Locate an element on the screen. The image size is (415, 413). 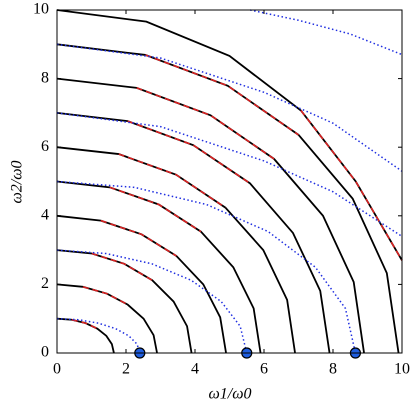
x-axis-label: ω1/ω0 is located at coordinates (229, 394).